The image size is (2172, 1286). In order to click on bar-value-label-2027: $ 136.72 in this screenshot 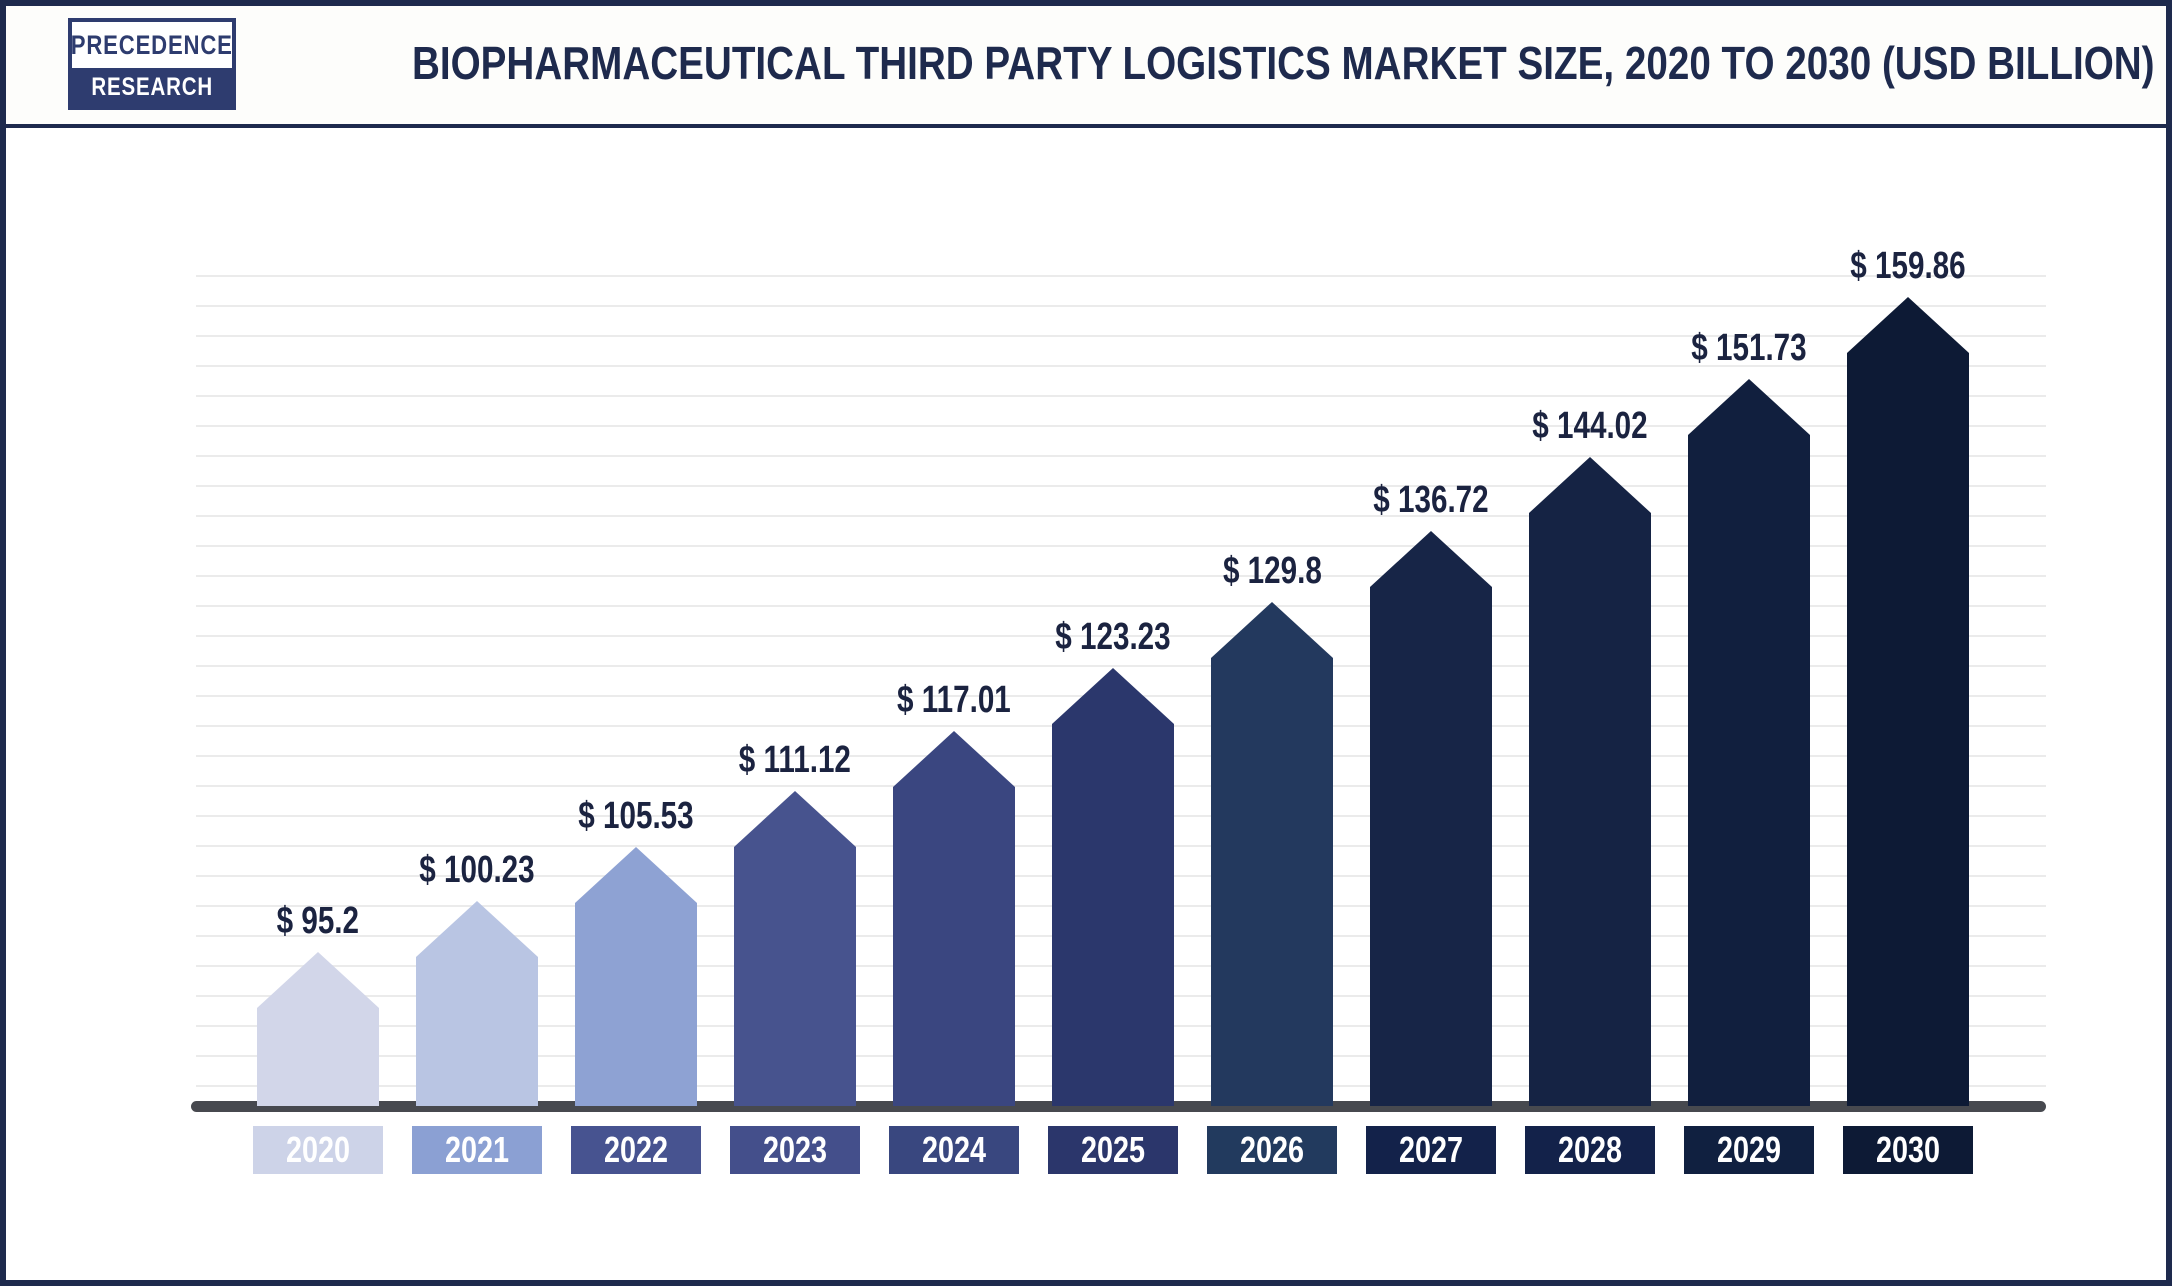, I will do `click(1431, 500)`.